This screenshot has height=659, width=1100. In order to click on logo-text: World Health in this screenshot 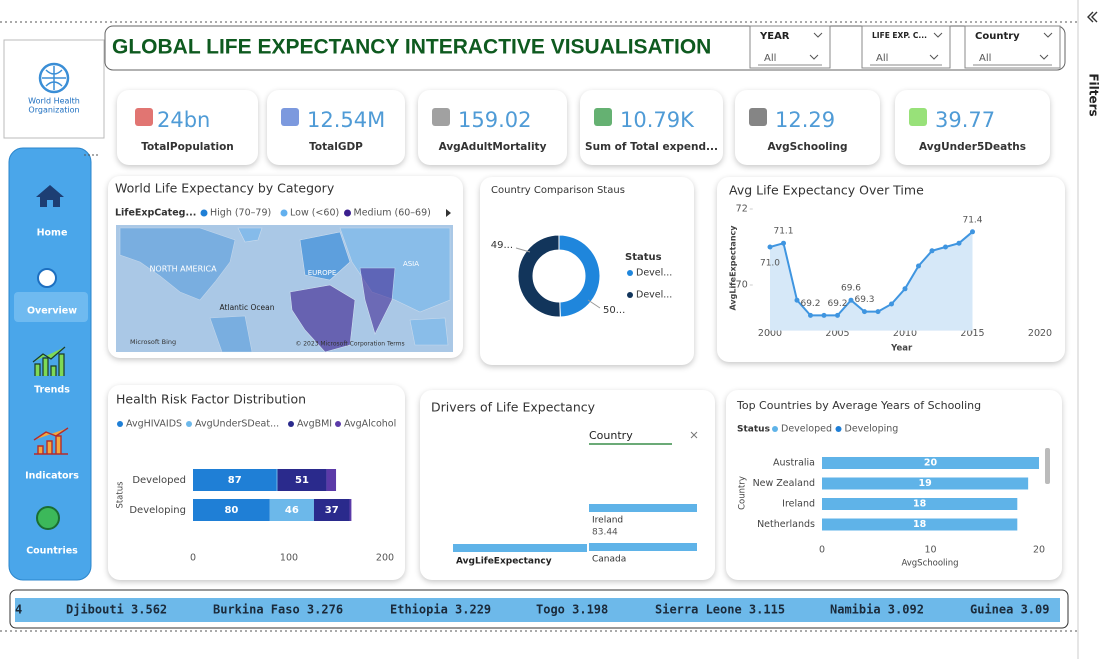, I will do `click(54, 101)`.